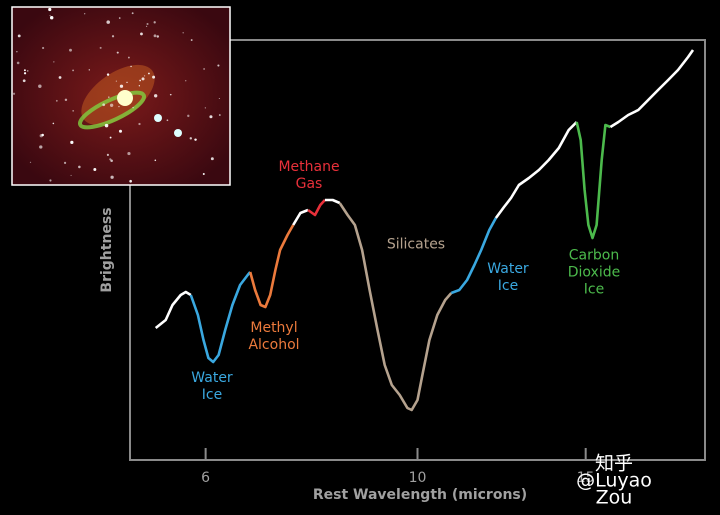  What do you see at coordinates (309, 175) in the screenshot?
I see `feature-label: Methane Gas` at bounding box center [309, 175].